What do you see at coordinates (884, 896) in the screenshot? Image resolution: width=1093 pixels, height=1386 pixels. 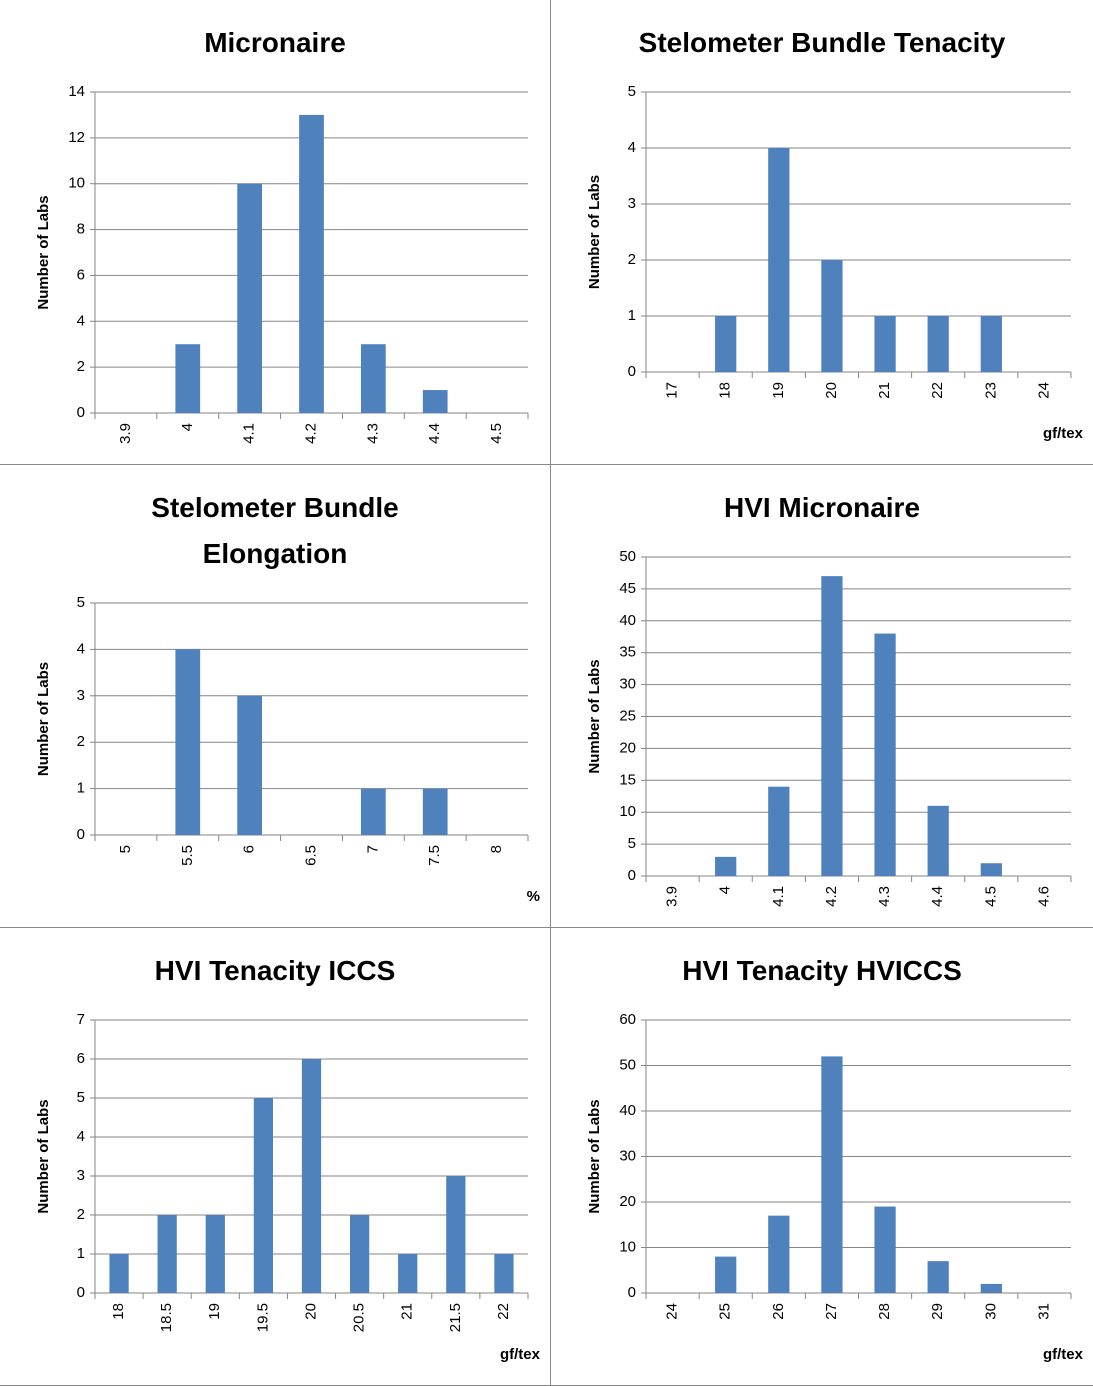 I see `x-tick-label: 4.3` at bounding box center [884, 896].